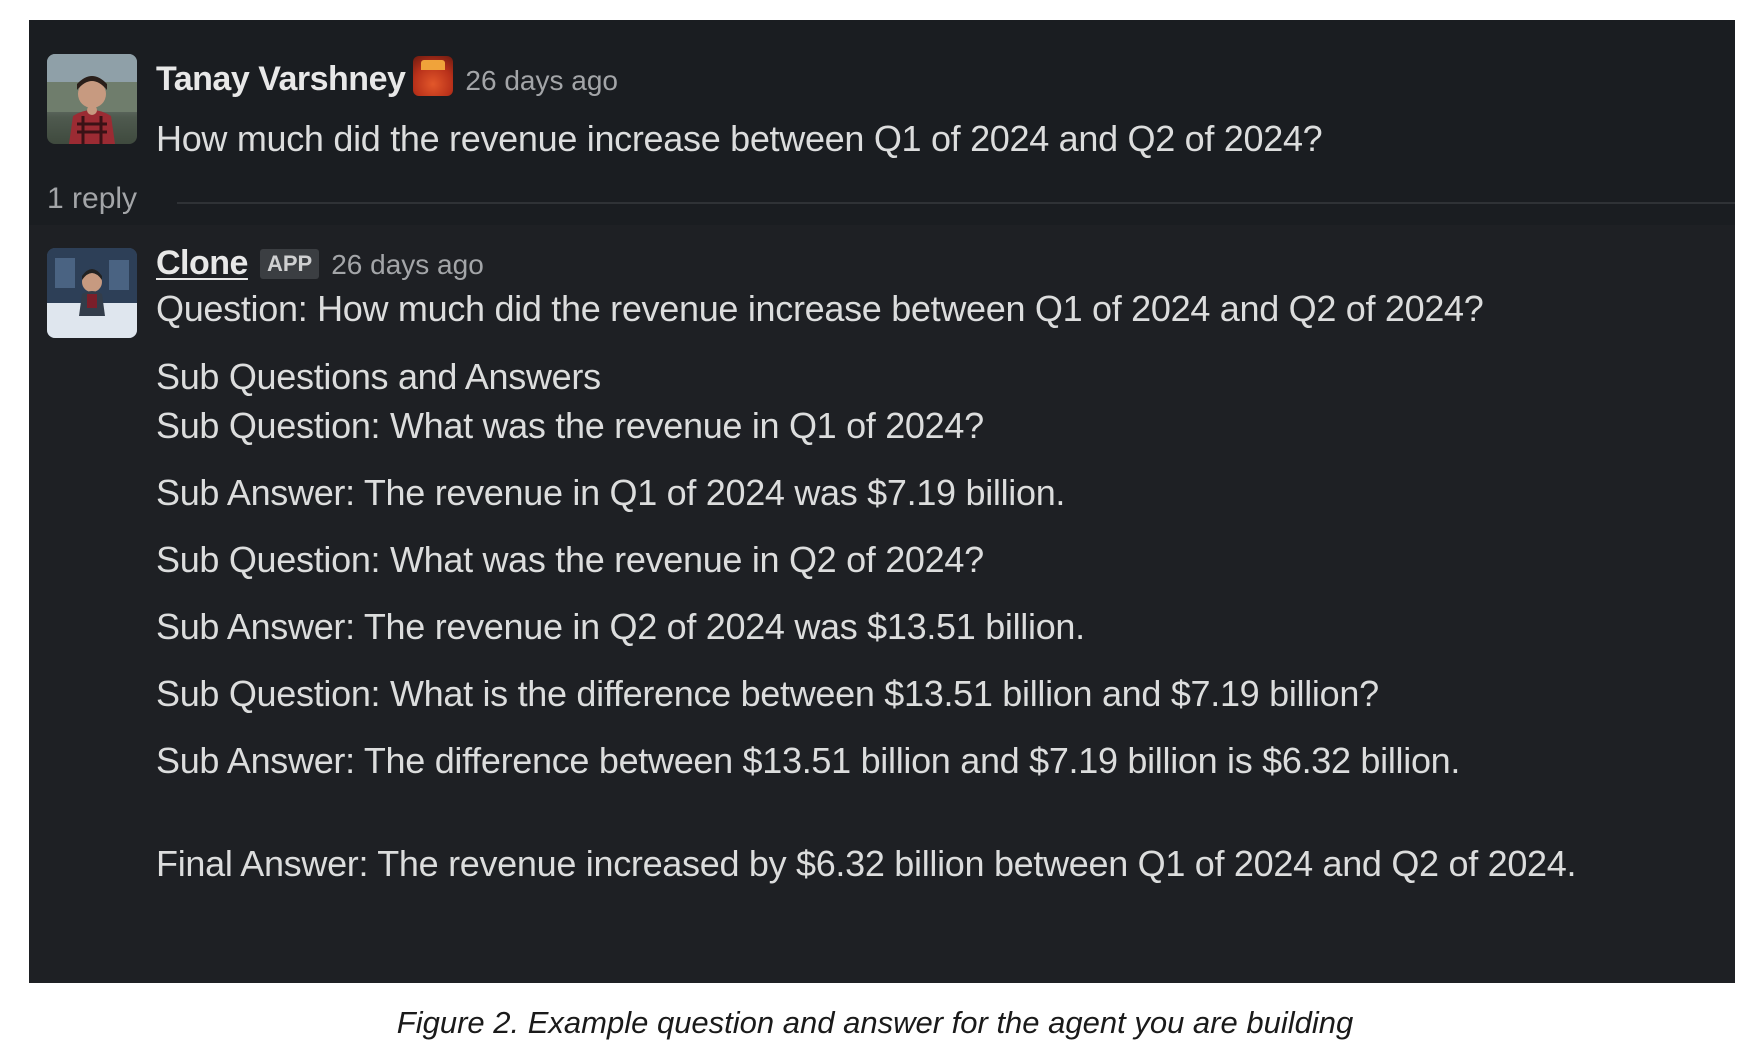  I want to click on reply-count-link: 1 reply, so click(92, 198).